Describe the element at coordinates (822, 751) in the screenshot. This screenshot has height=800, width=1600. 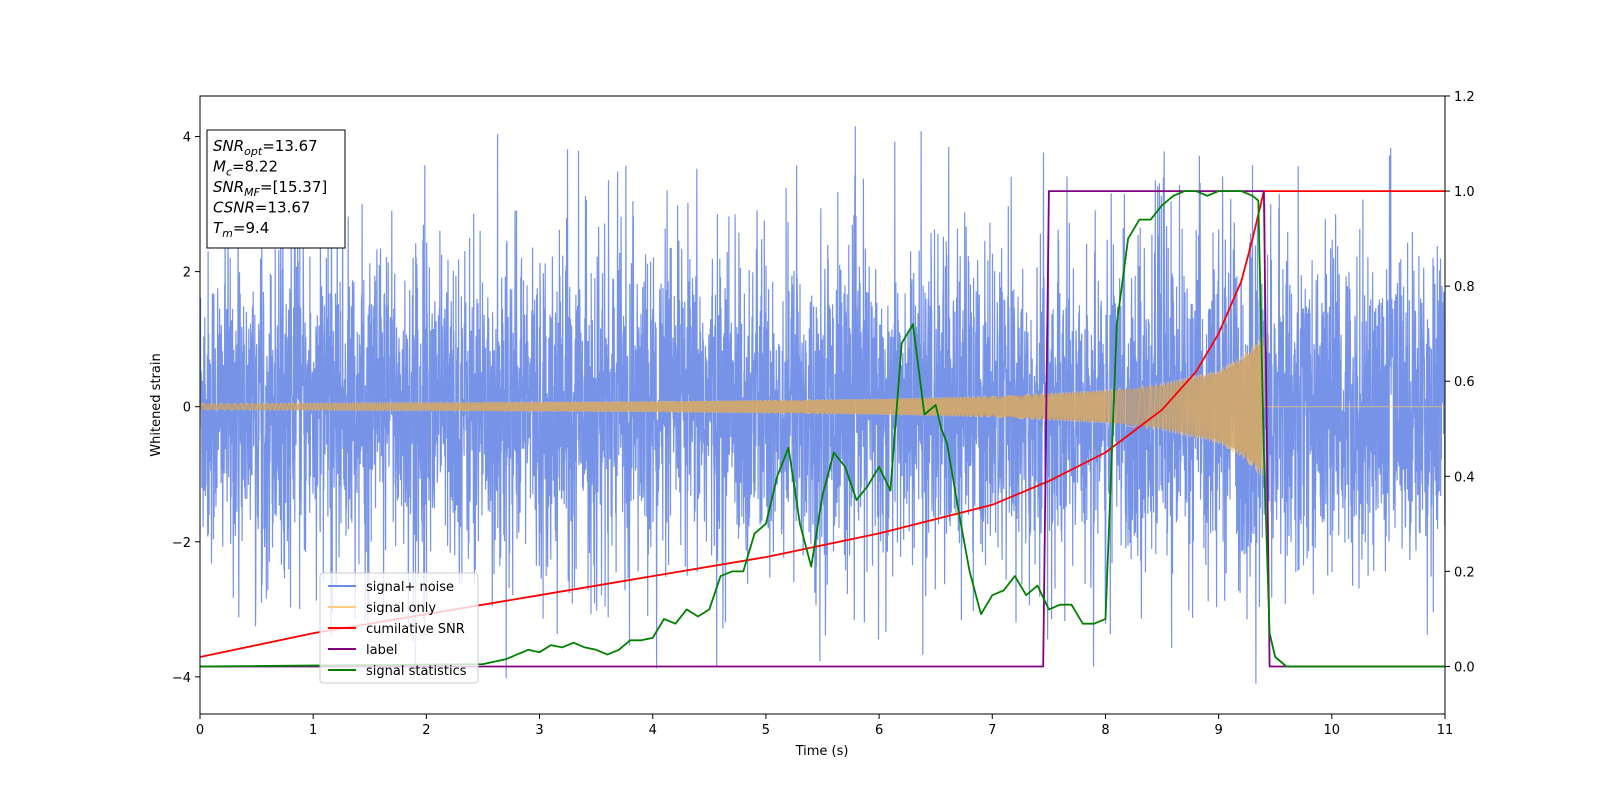
I see `x-axis-label: Time (s)` at that location.